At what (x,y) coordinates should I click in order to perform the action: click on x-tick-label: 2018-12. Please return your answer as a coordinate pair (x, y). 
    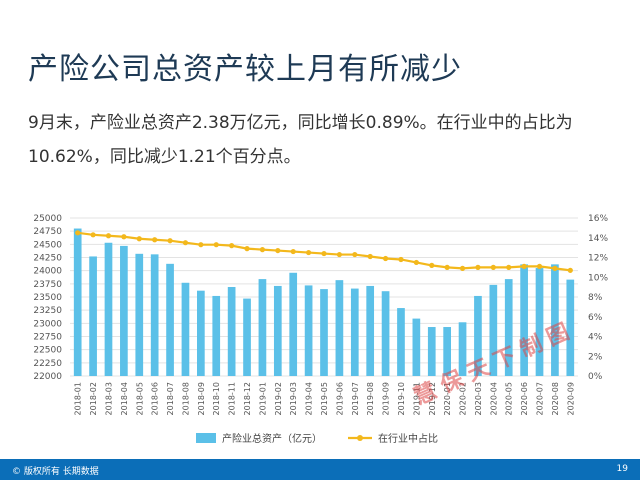
    Looking at the image, I should click on (247, 398).